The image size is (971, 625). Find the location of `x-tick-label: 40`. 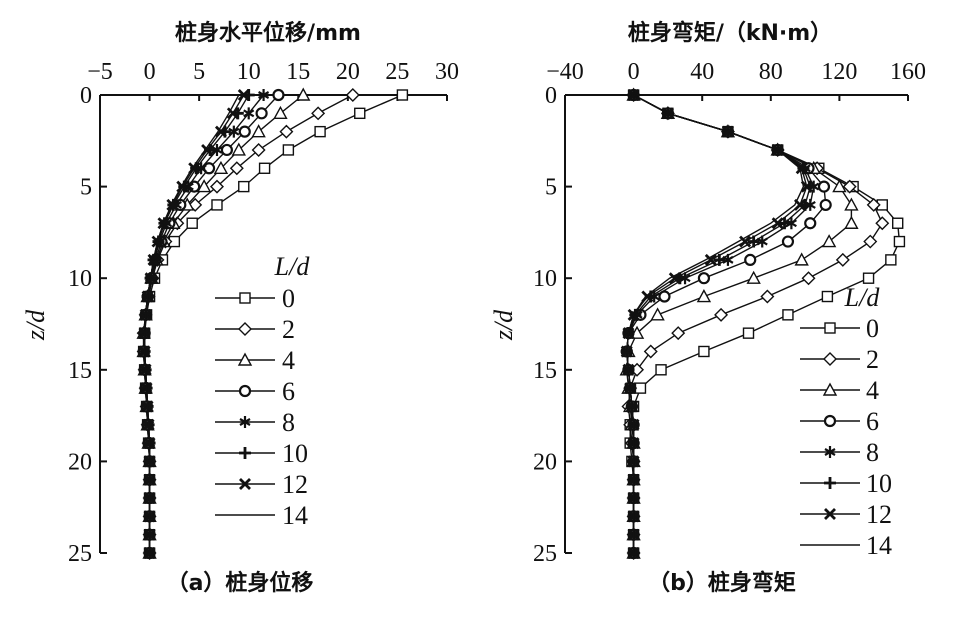

x-tick-label: 40 is located at coordinates (702, 72).